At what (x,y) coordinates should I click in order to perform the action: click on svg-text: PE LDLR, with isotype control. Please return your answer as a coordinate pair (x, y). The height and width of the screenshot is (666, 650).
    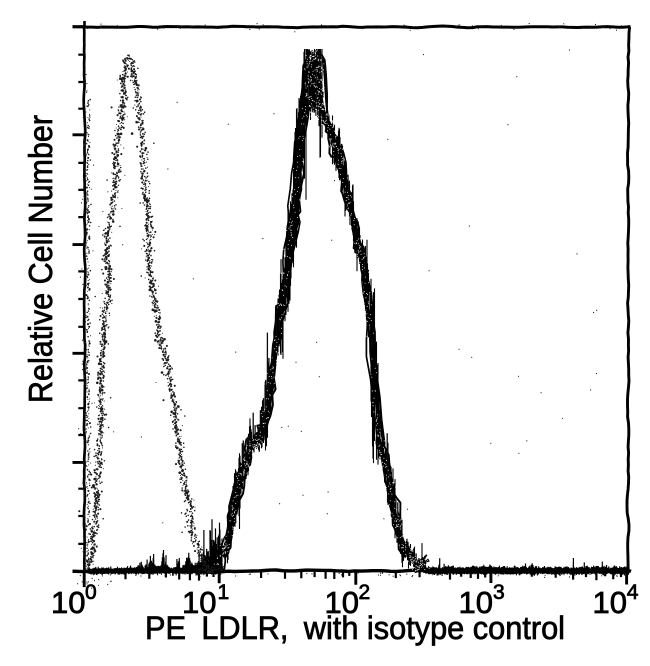
    Looking at the image, I should click on (355, 628).